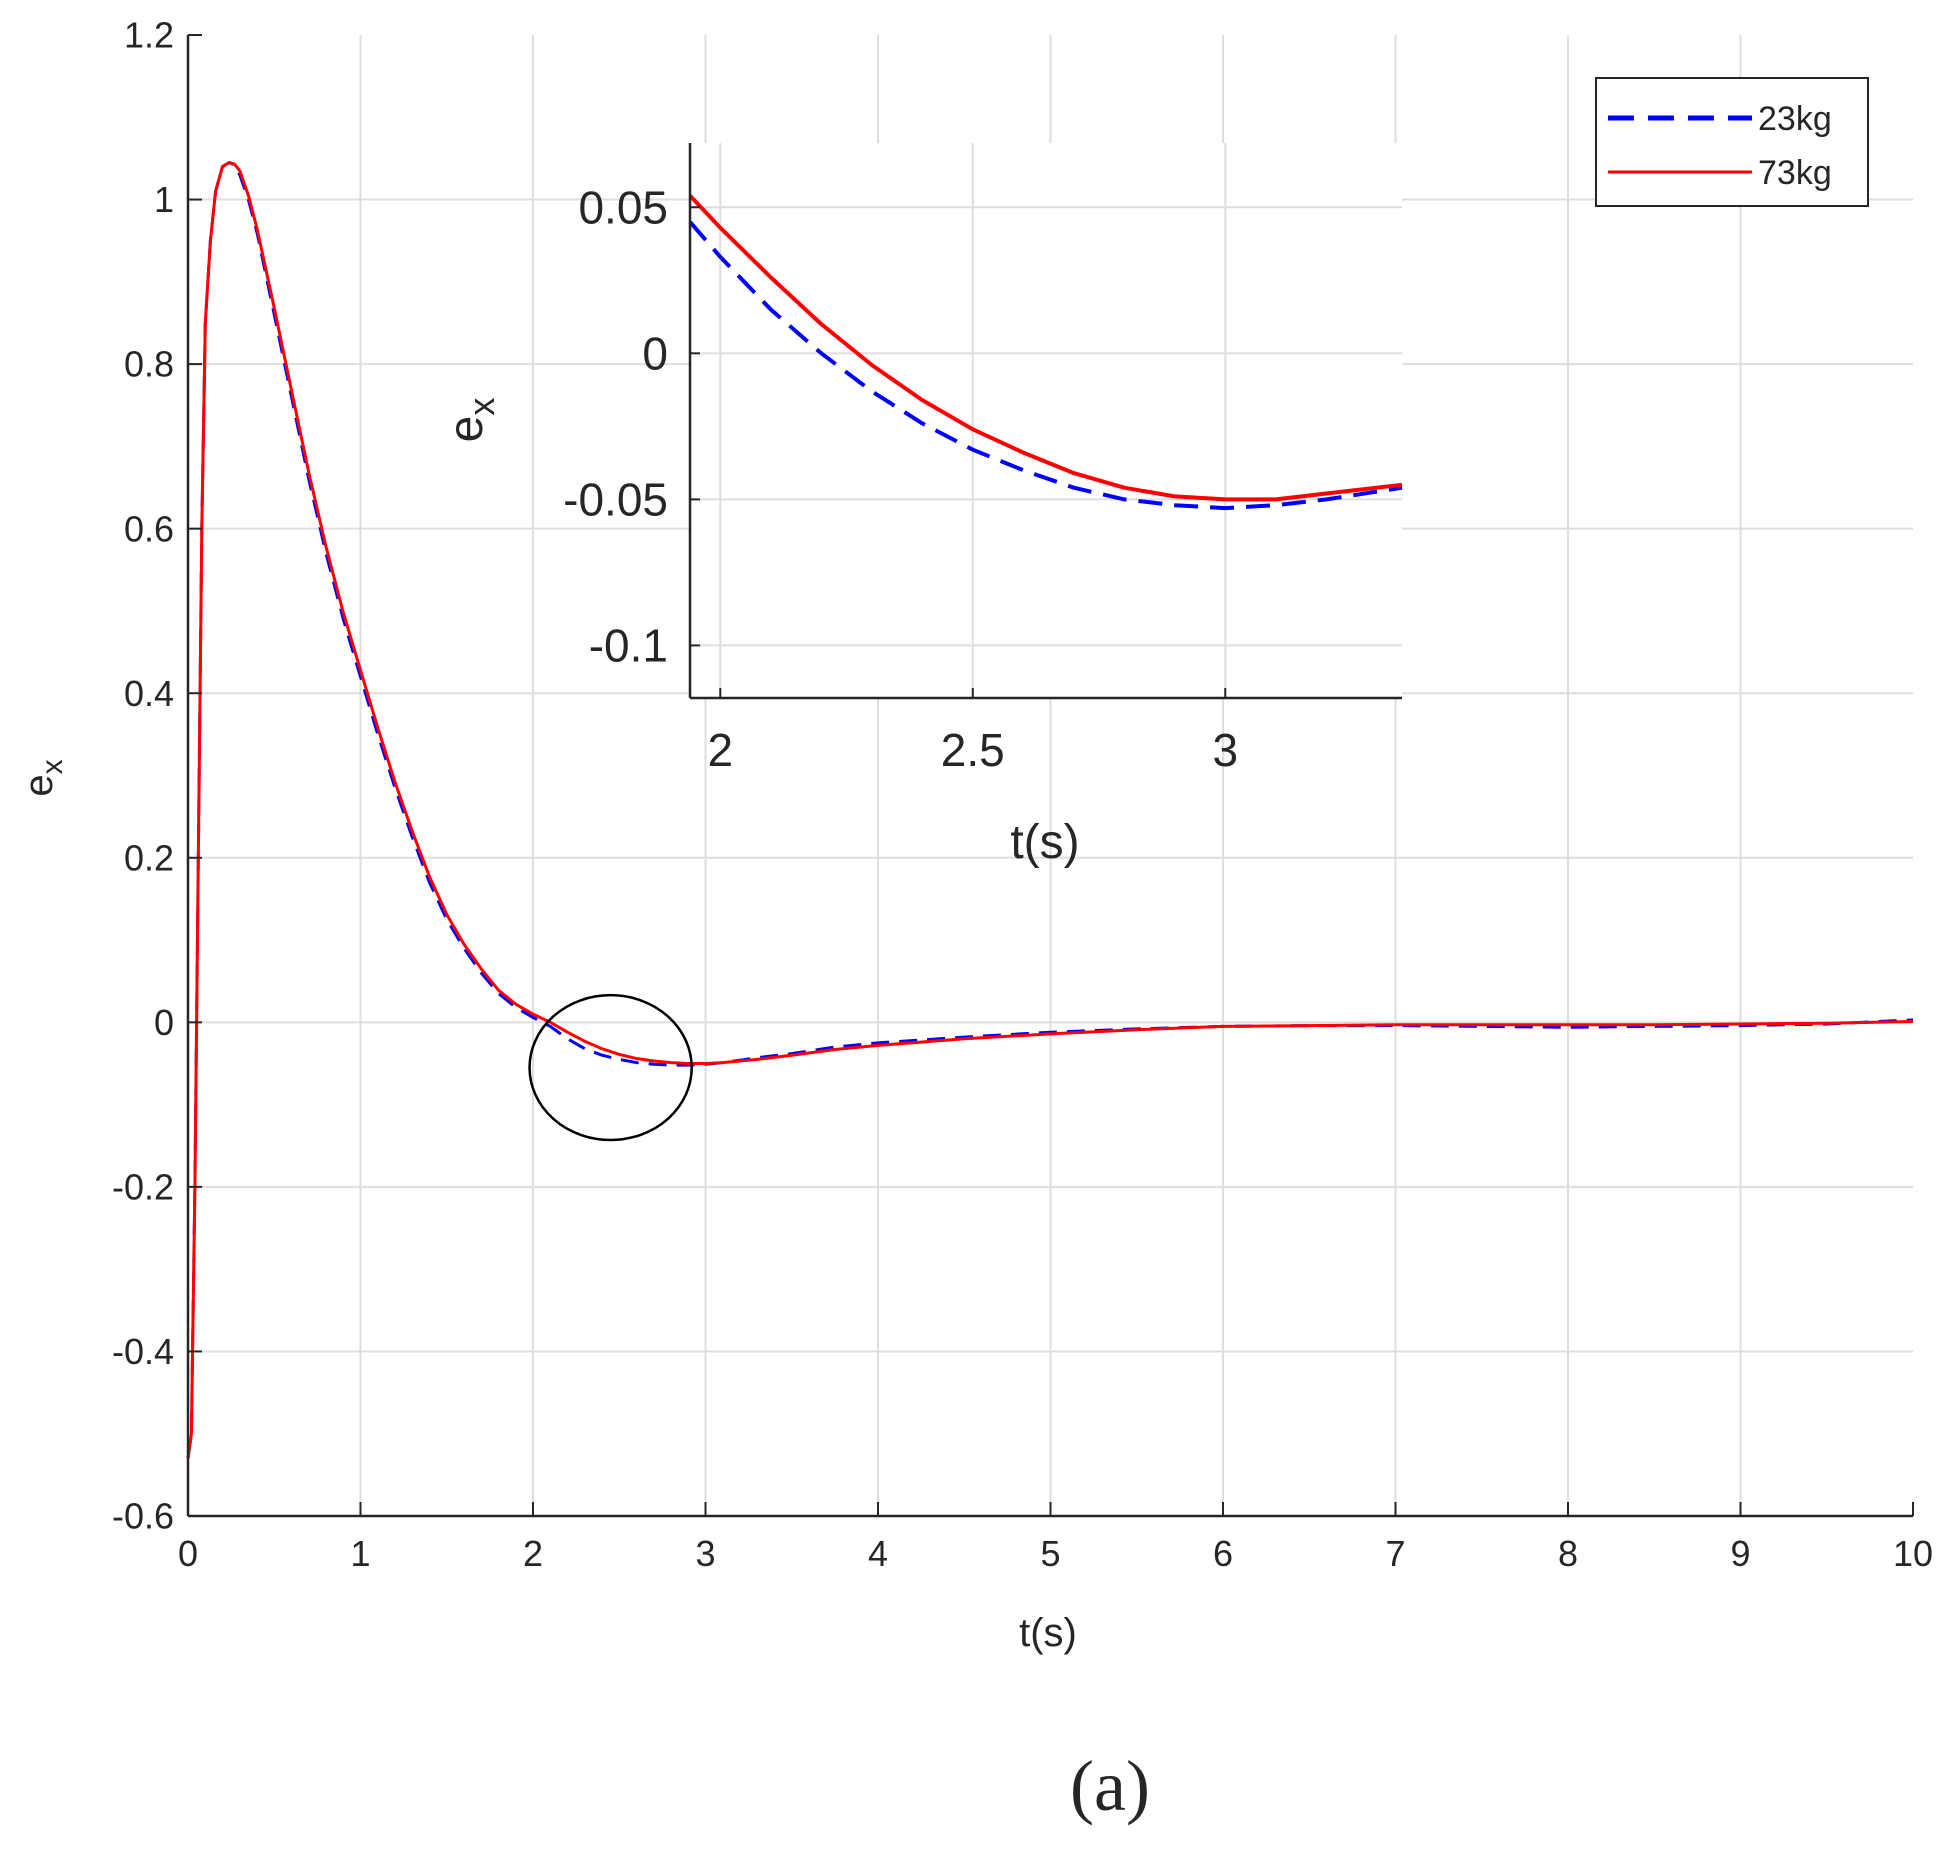  Describe the element at coordinates (149, 528) in the screenshot. I see `main-y-tick-label-6: 0.6` at that location.